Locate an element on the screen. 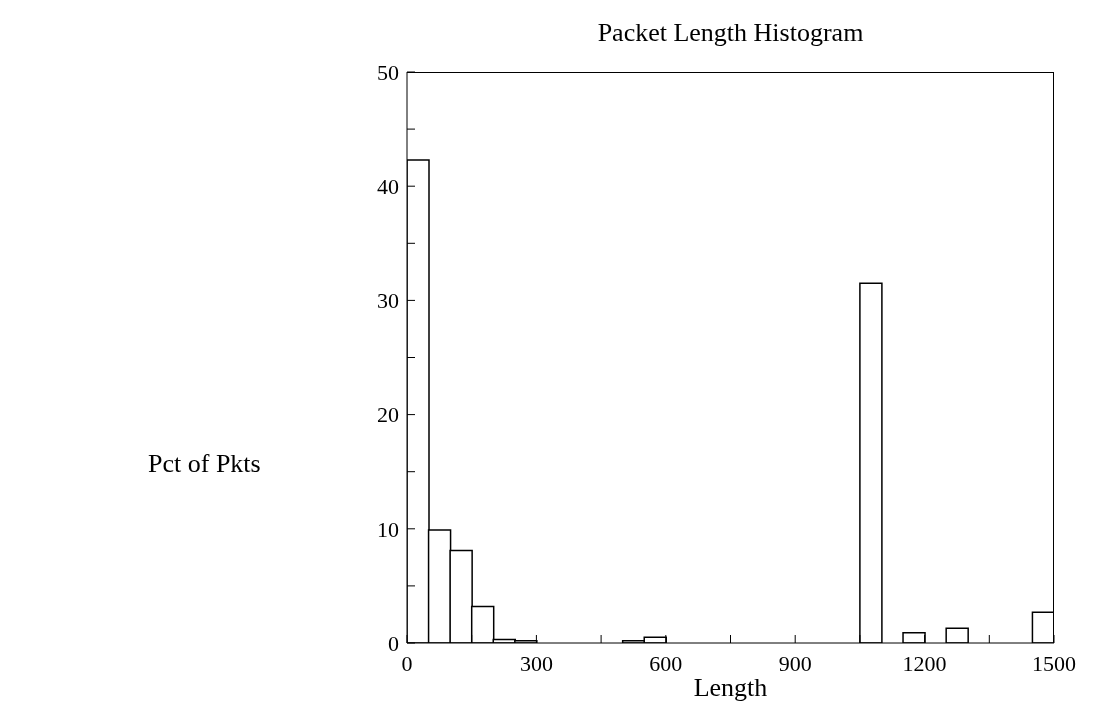  y-tick-label: 10 is located at coordinates (388, 529).